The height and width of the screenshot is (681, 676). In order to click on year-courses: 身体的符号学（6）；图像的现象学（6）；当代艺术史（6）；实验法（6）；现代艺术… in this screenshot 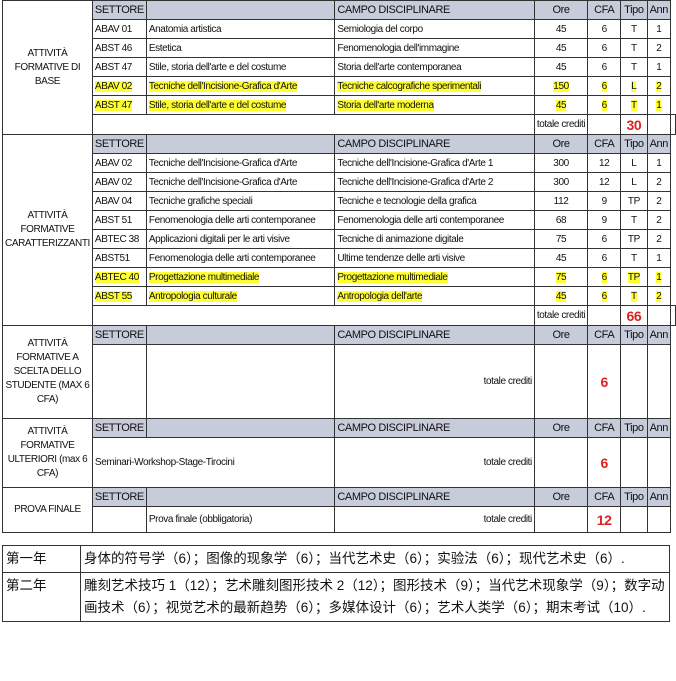, I will do `click(375, 559)`.